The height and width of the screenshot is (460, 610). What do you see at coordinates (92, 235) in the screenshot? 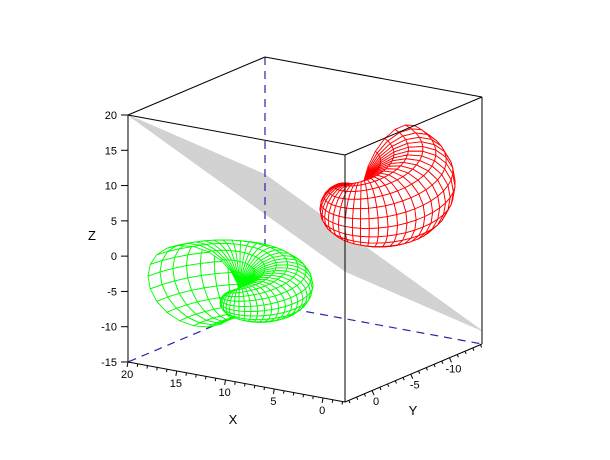
I see `z-axis-label: Z` at bounding box center [92, 235].